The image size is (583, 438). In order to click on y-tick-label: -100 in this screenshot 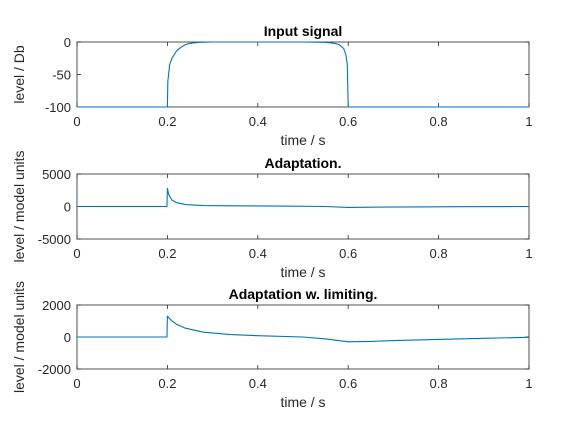, I will do `click(58, 107)`.